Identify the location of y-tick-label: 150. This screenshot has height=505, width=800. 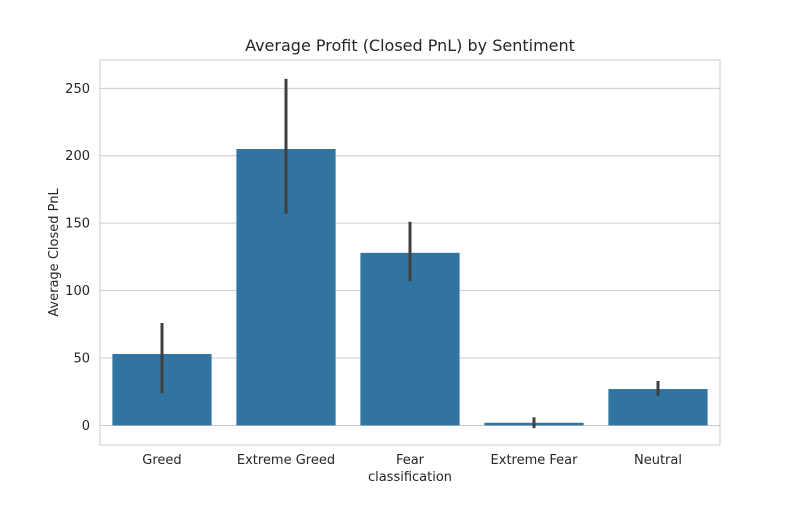
(77, 224).